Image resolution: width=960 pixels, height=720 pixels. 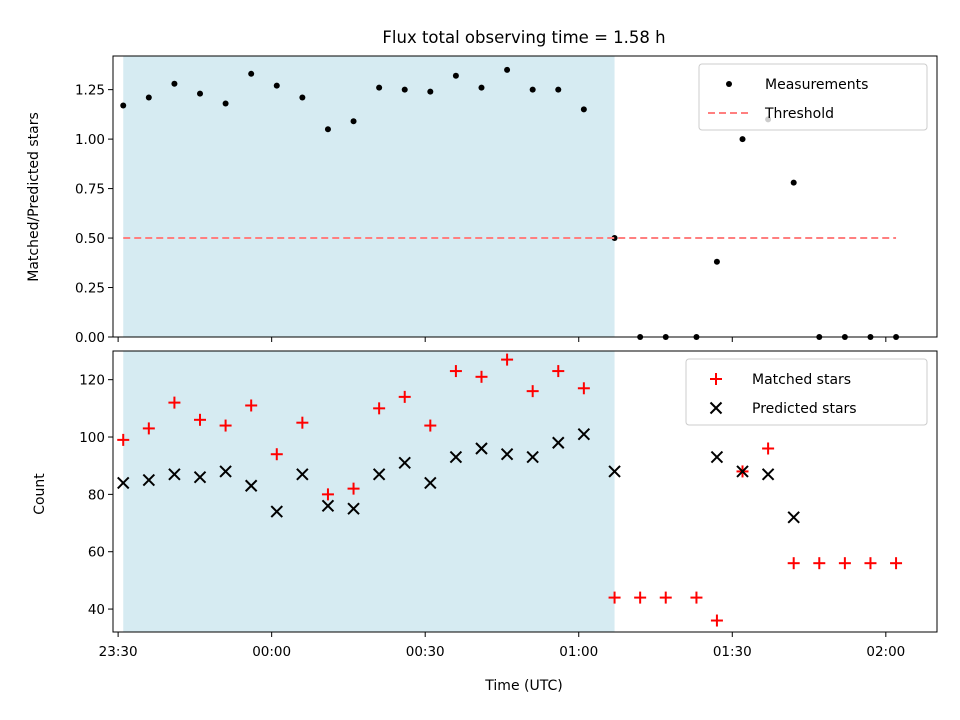 What do you see at coordinates (90, 140) in the screenshot?
I see `top-y-tick-label: 1.00` at bounding box center [90, 140].